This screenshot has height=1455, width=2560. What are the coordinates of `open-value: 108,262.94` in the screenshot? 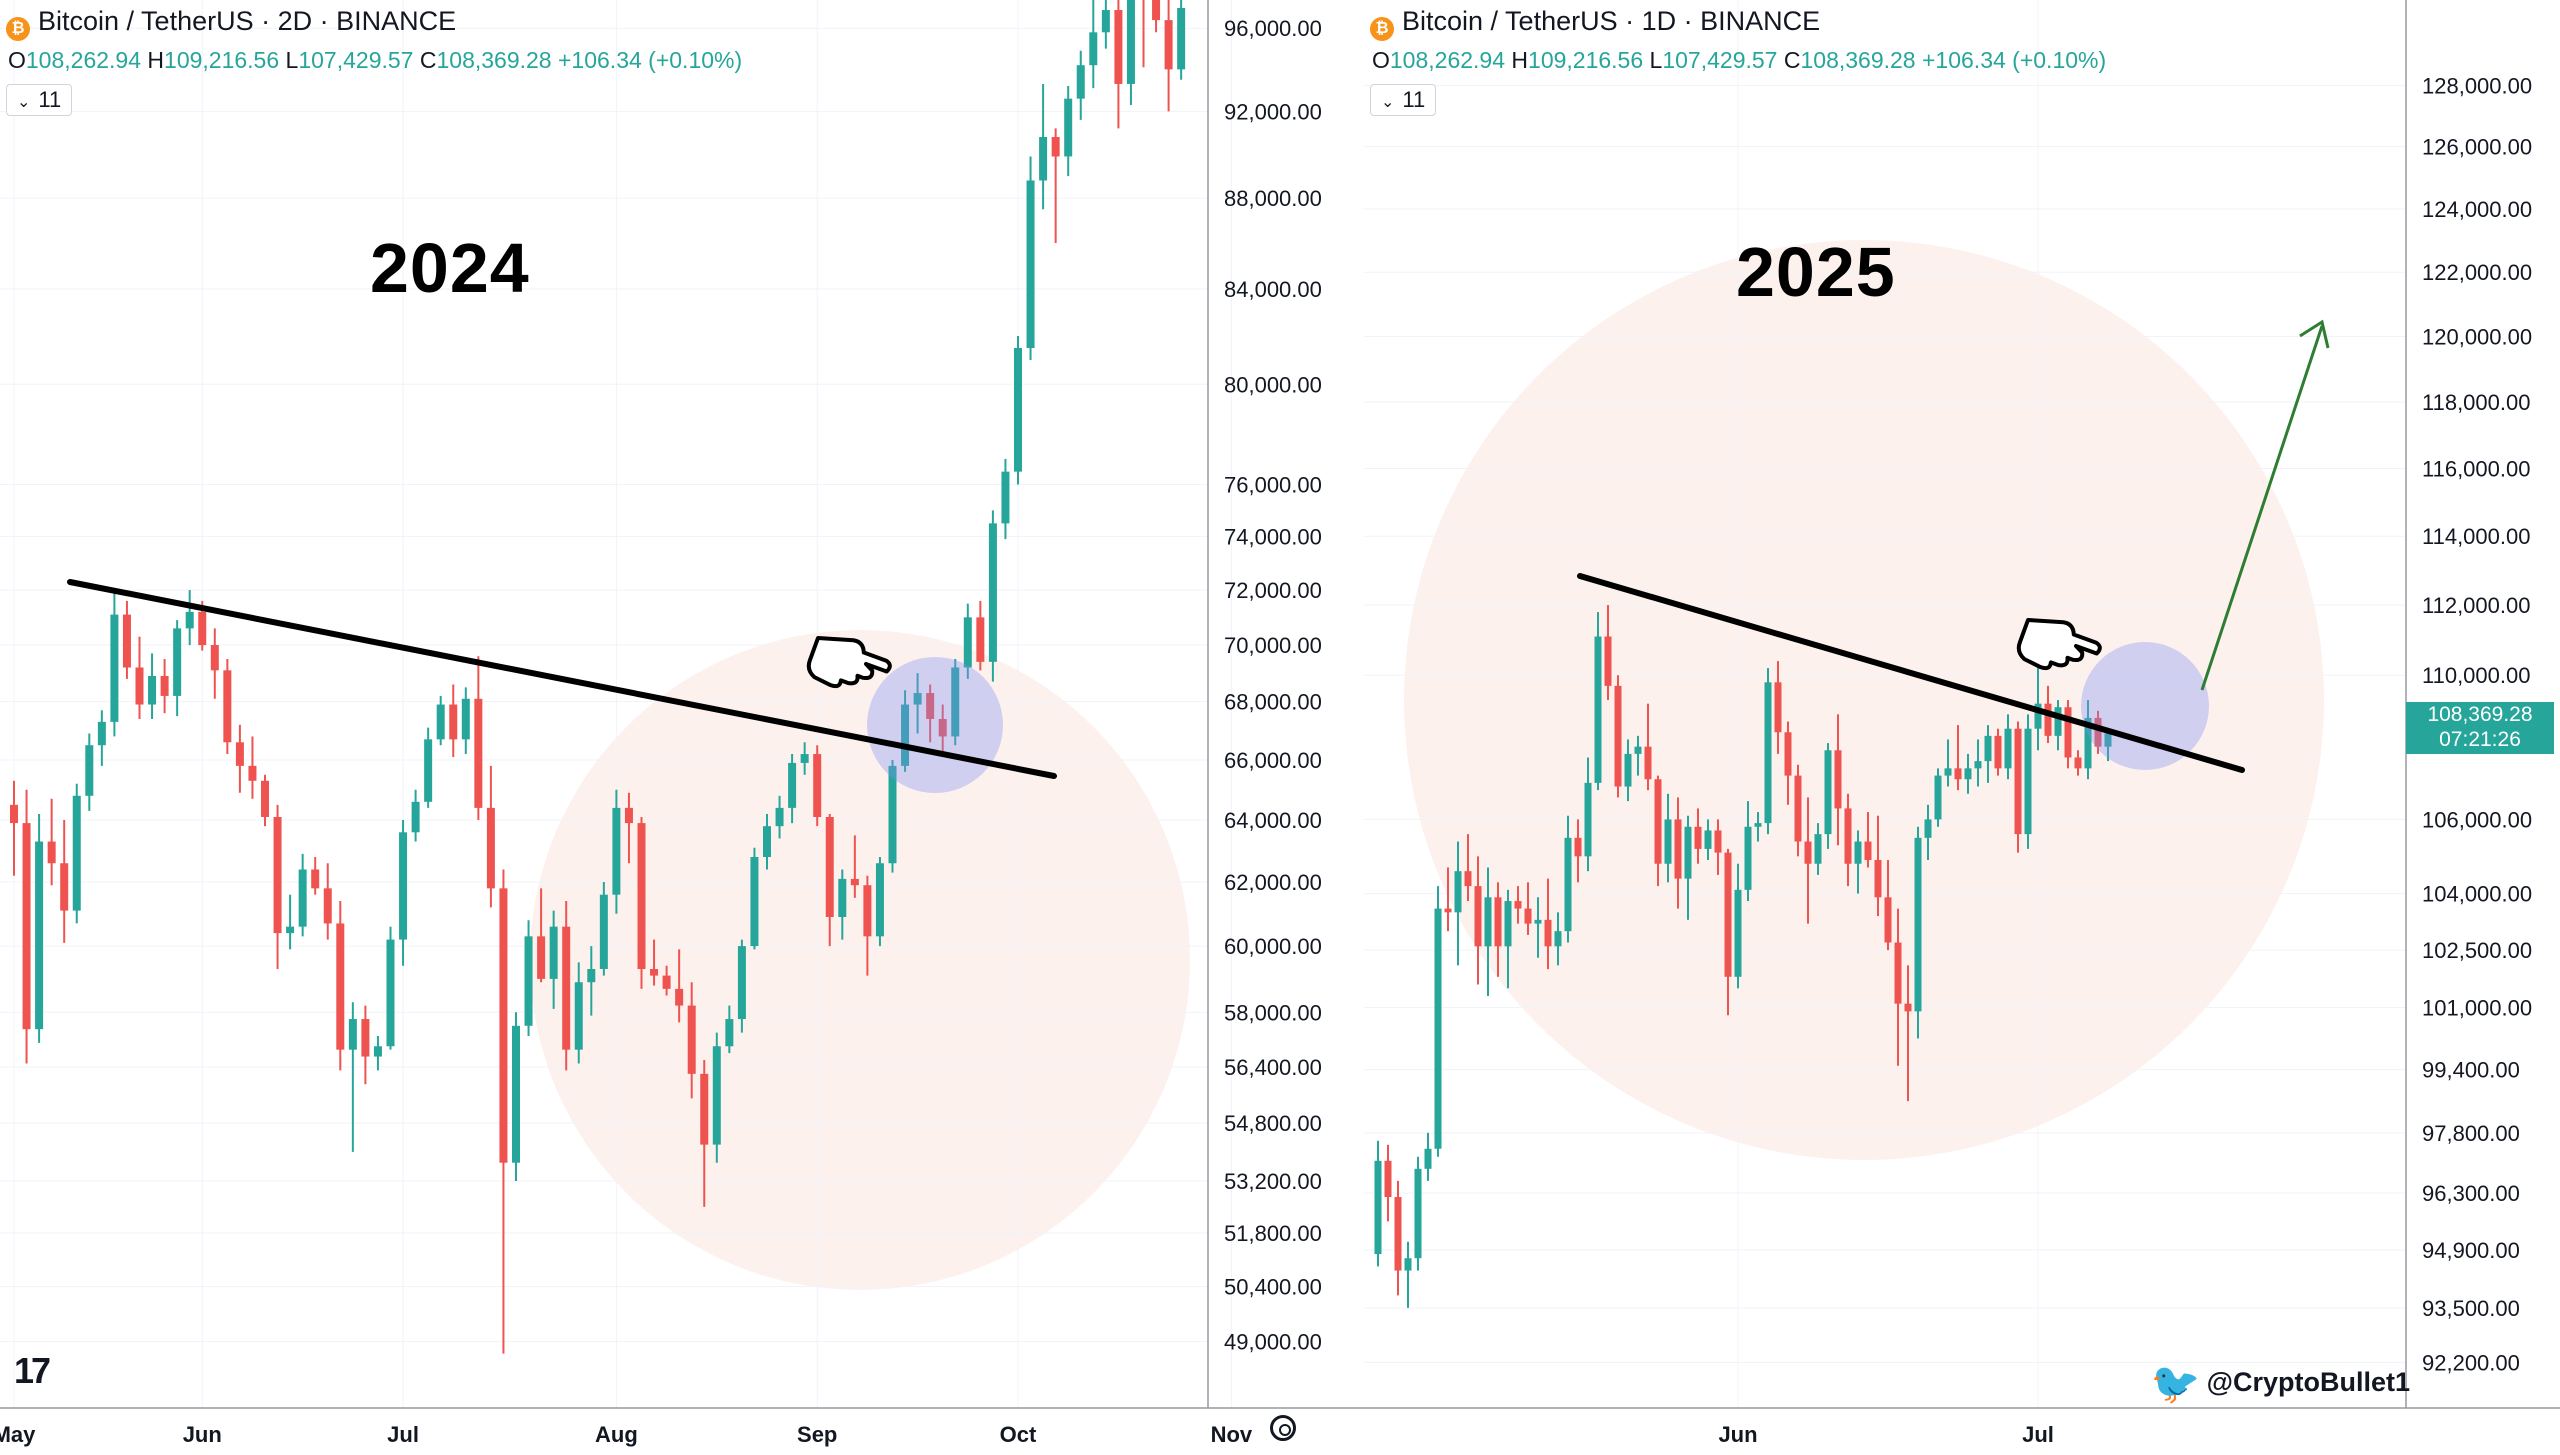 It's located at (1447, 60).